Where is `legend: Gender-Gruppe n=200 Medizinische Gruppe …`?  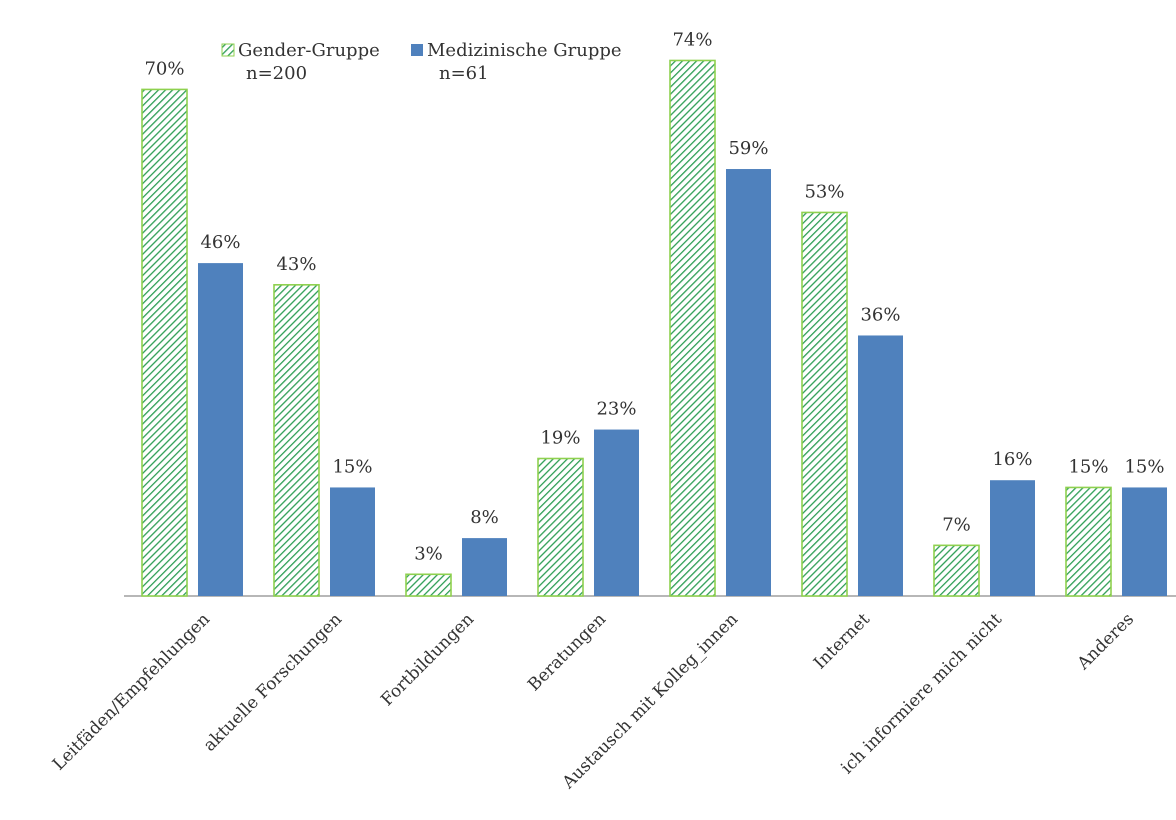 legend: Gender-Gruppe n=200 Medizinische Gruppe … is located at coordinates (421, 62).